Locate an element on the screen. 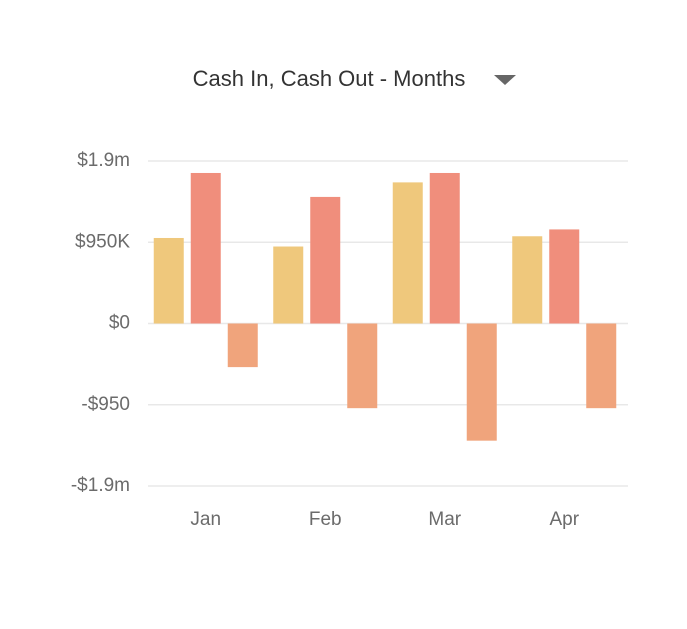 The image size is (687, 629). dropdown-caret is located at coordinates (505, 80).